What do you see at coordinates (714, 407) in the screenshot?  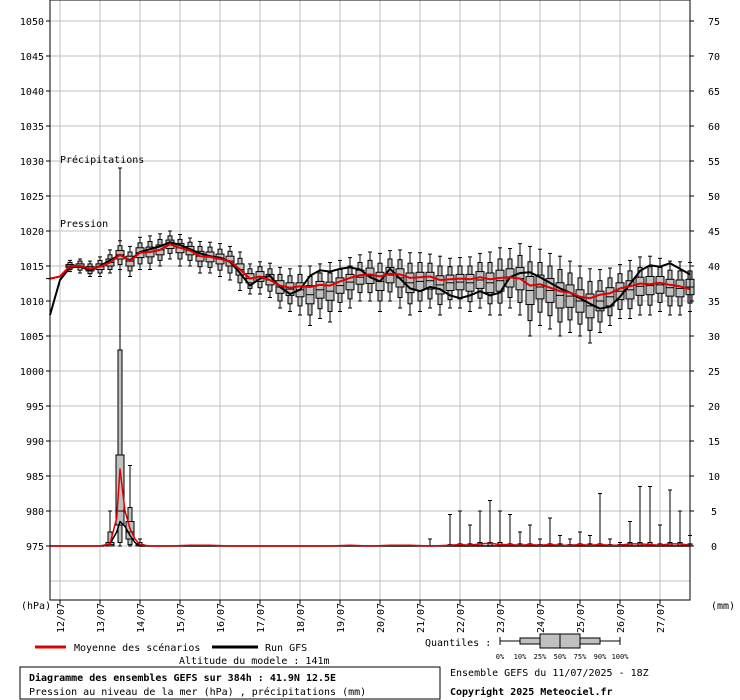 I see `right-tick-label: 20` at bounding box center [714, 407].